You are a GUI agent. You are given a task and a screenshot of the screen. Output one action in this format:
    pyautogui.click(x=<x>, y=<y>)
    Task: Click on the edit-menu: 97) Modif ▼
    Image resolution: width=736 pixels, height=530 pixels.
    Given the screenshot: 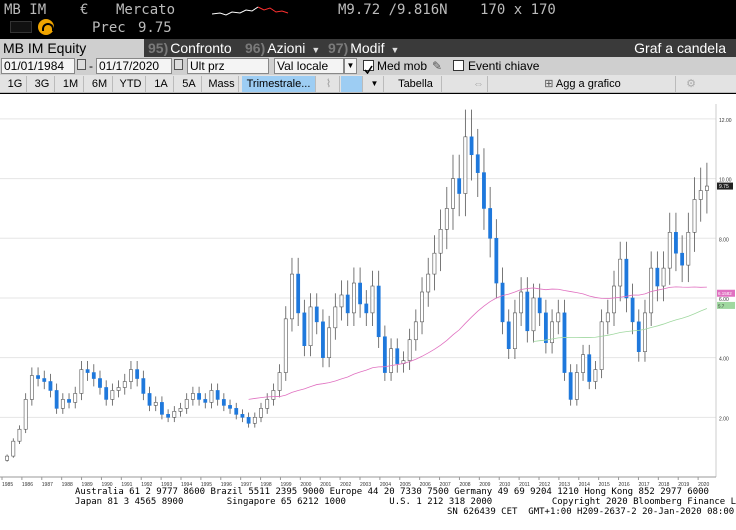 What is the action you would take?
    pyautogui.click(x=363, y=48)
    